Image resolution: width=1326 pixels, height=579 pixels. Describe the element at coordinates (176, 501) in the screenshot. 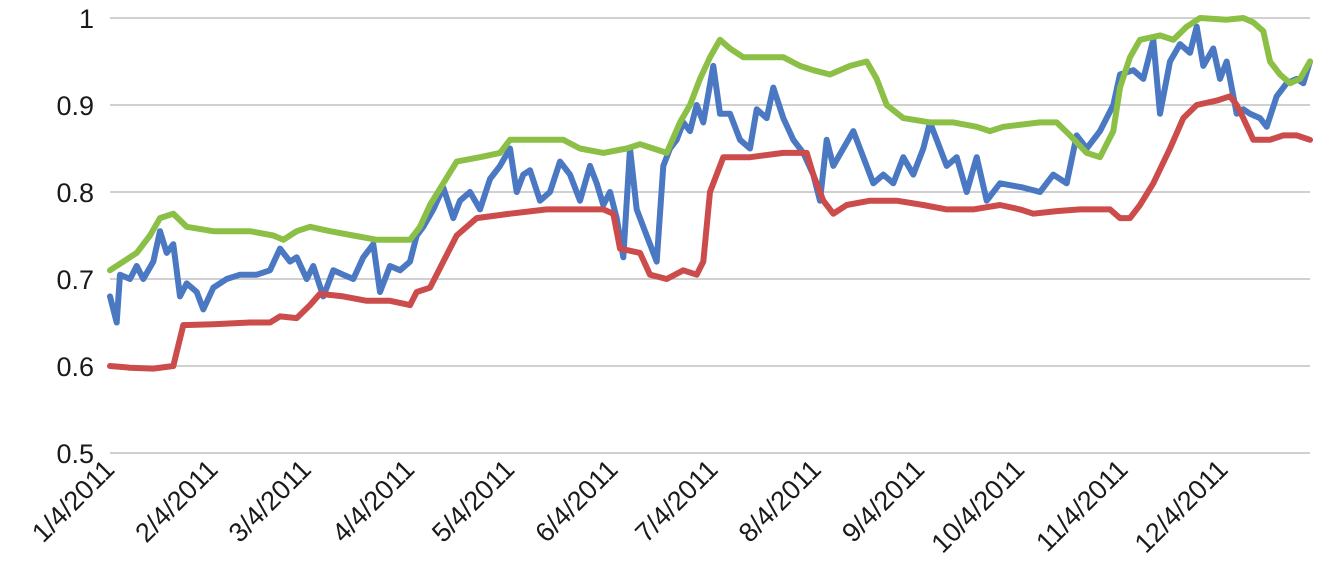

I see `x-tick-label: 2/4/2011` at that location.